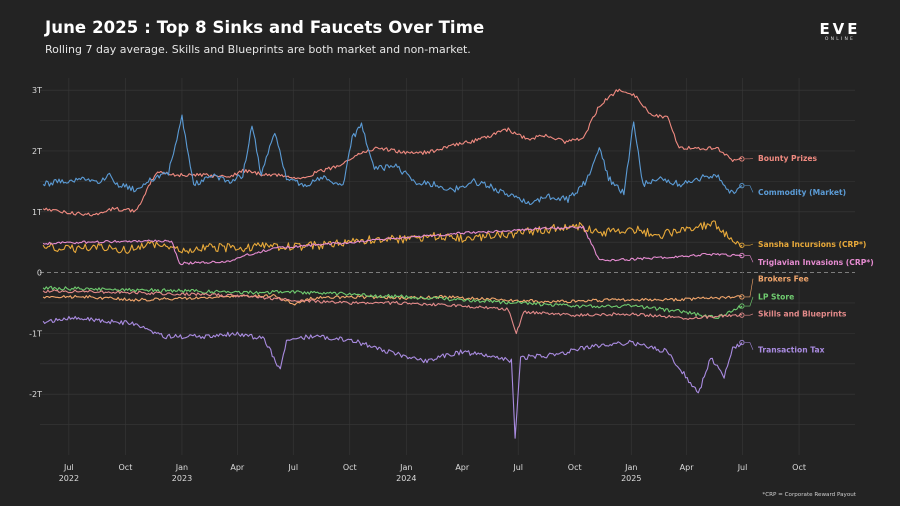 The width and height of the screenshot is (900, 506). I want to click on y-tick-label: 0, so click(39, 273).